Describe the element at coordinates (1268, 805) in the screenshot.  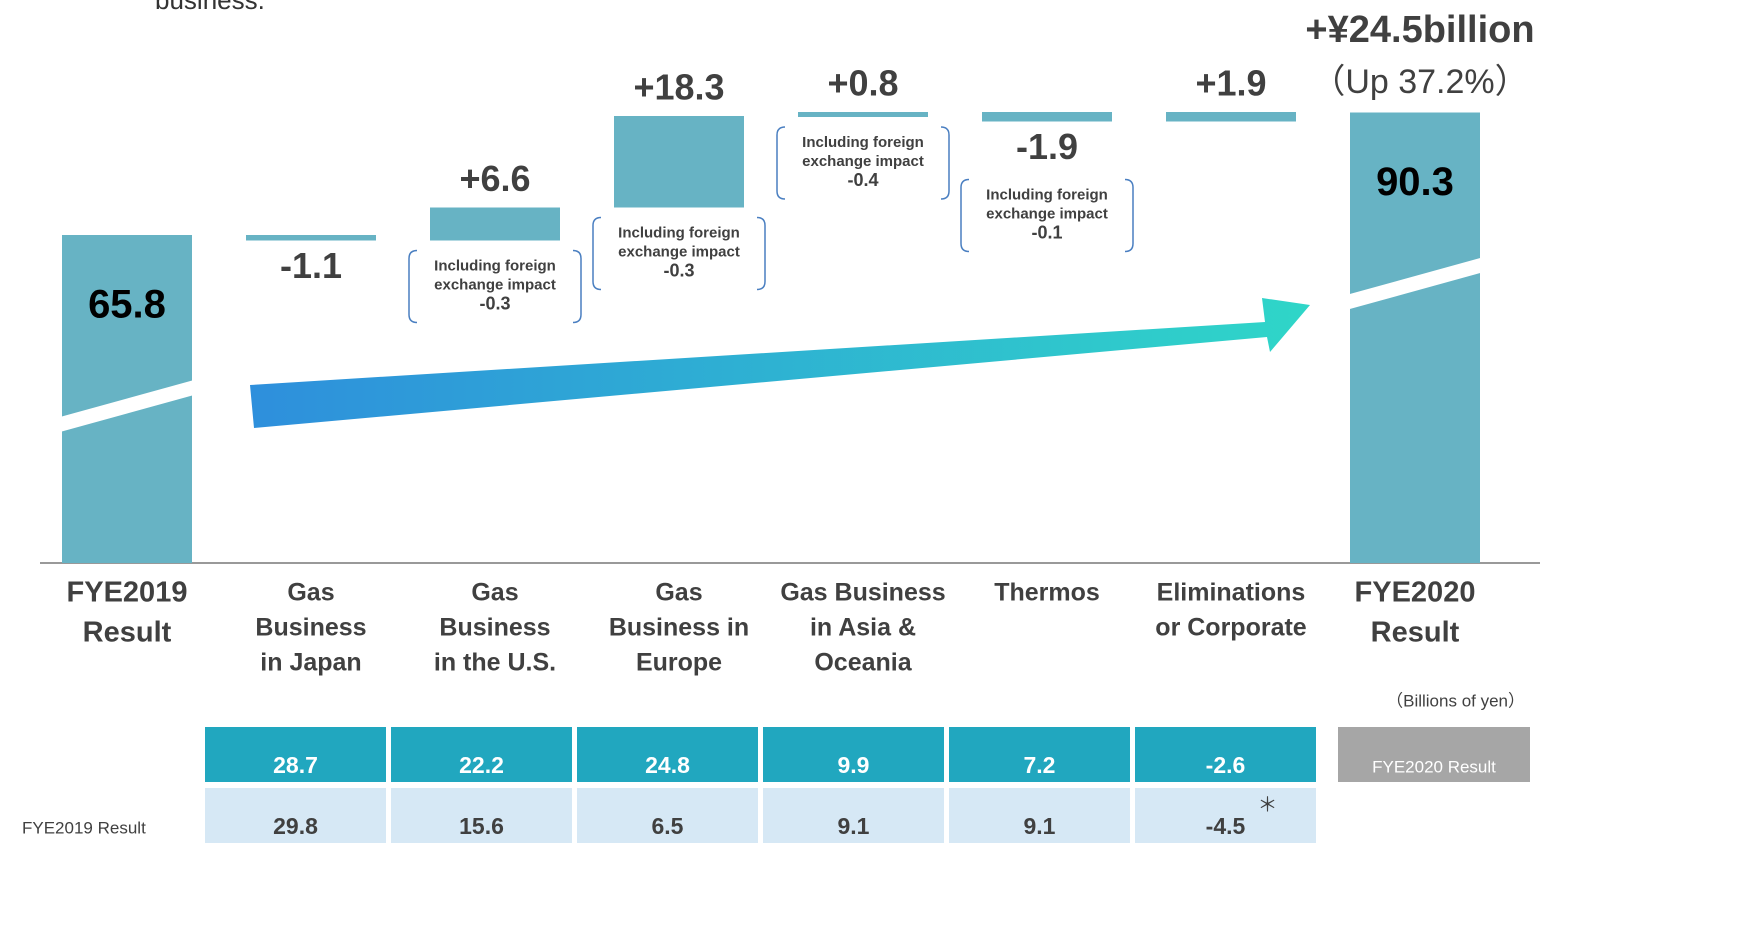
I see `table-note: ＊` at that location.